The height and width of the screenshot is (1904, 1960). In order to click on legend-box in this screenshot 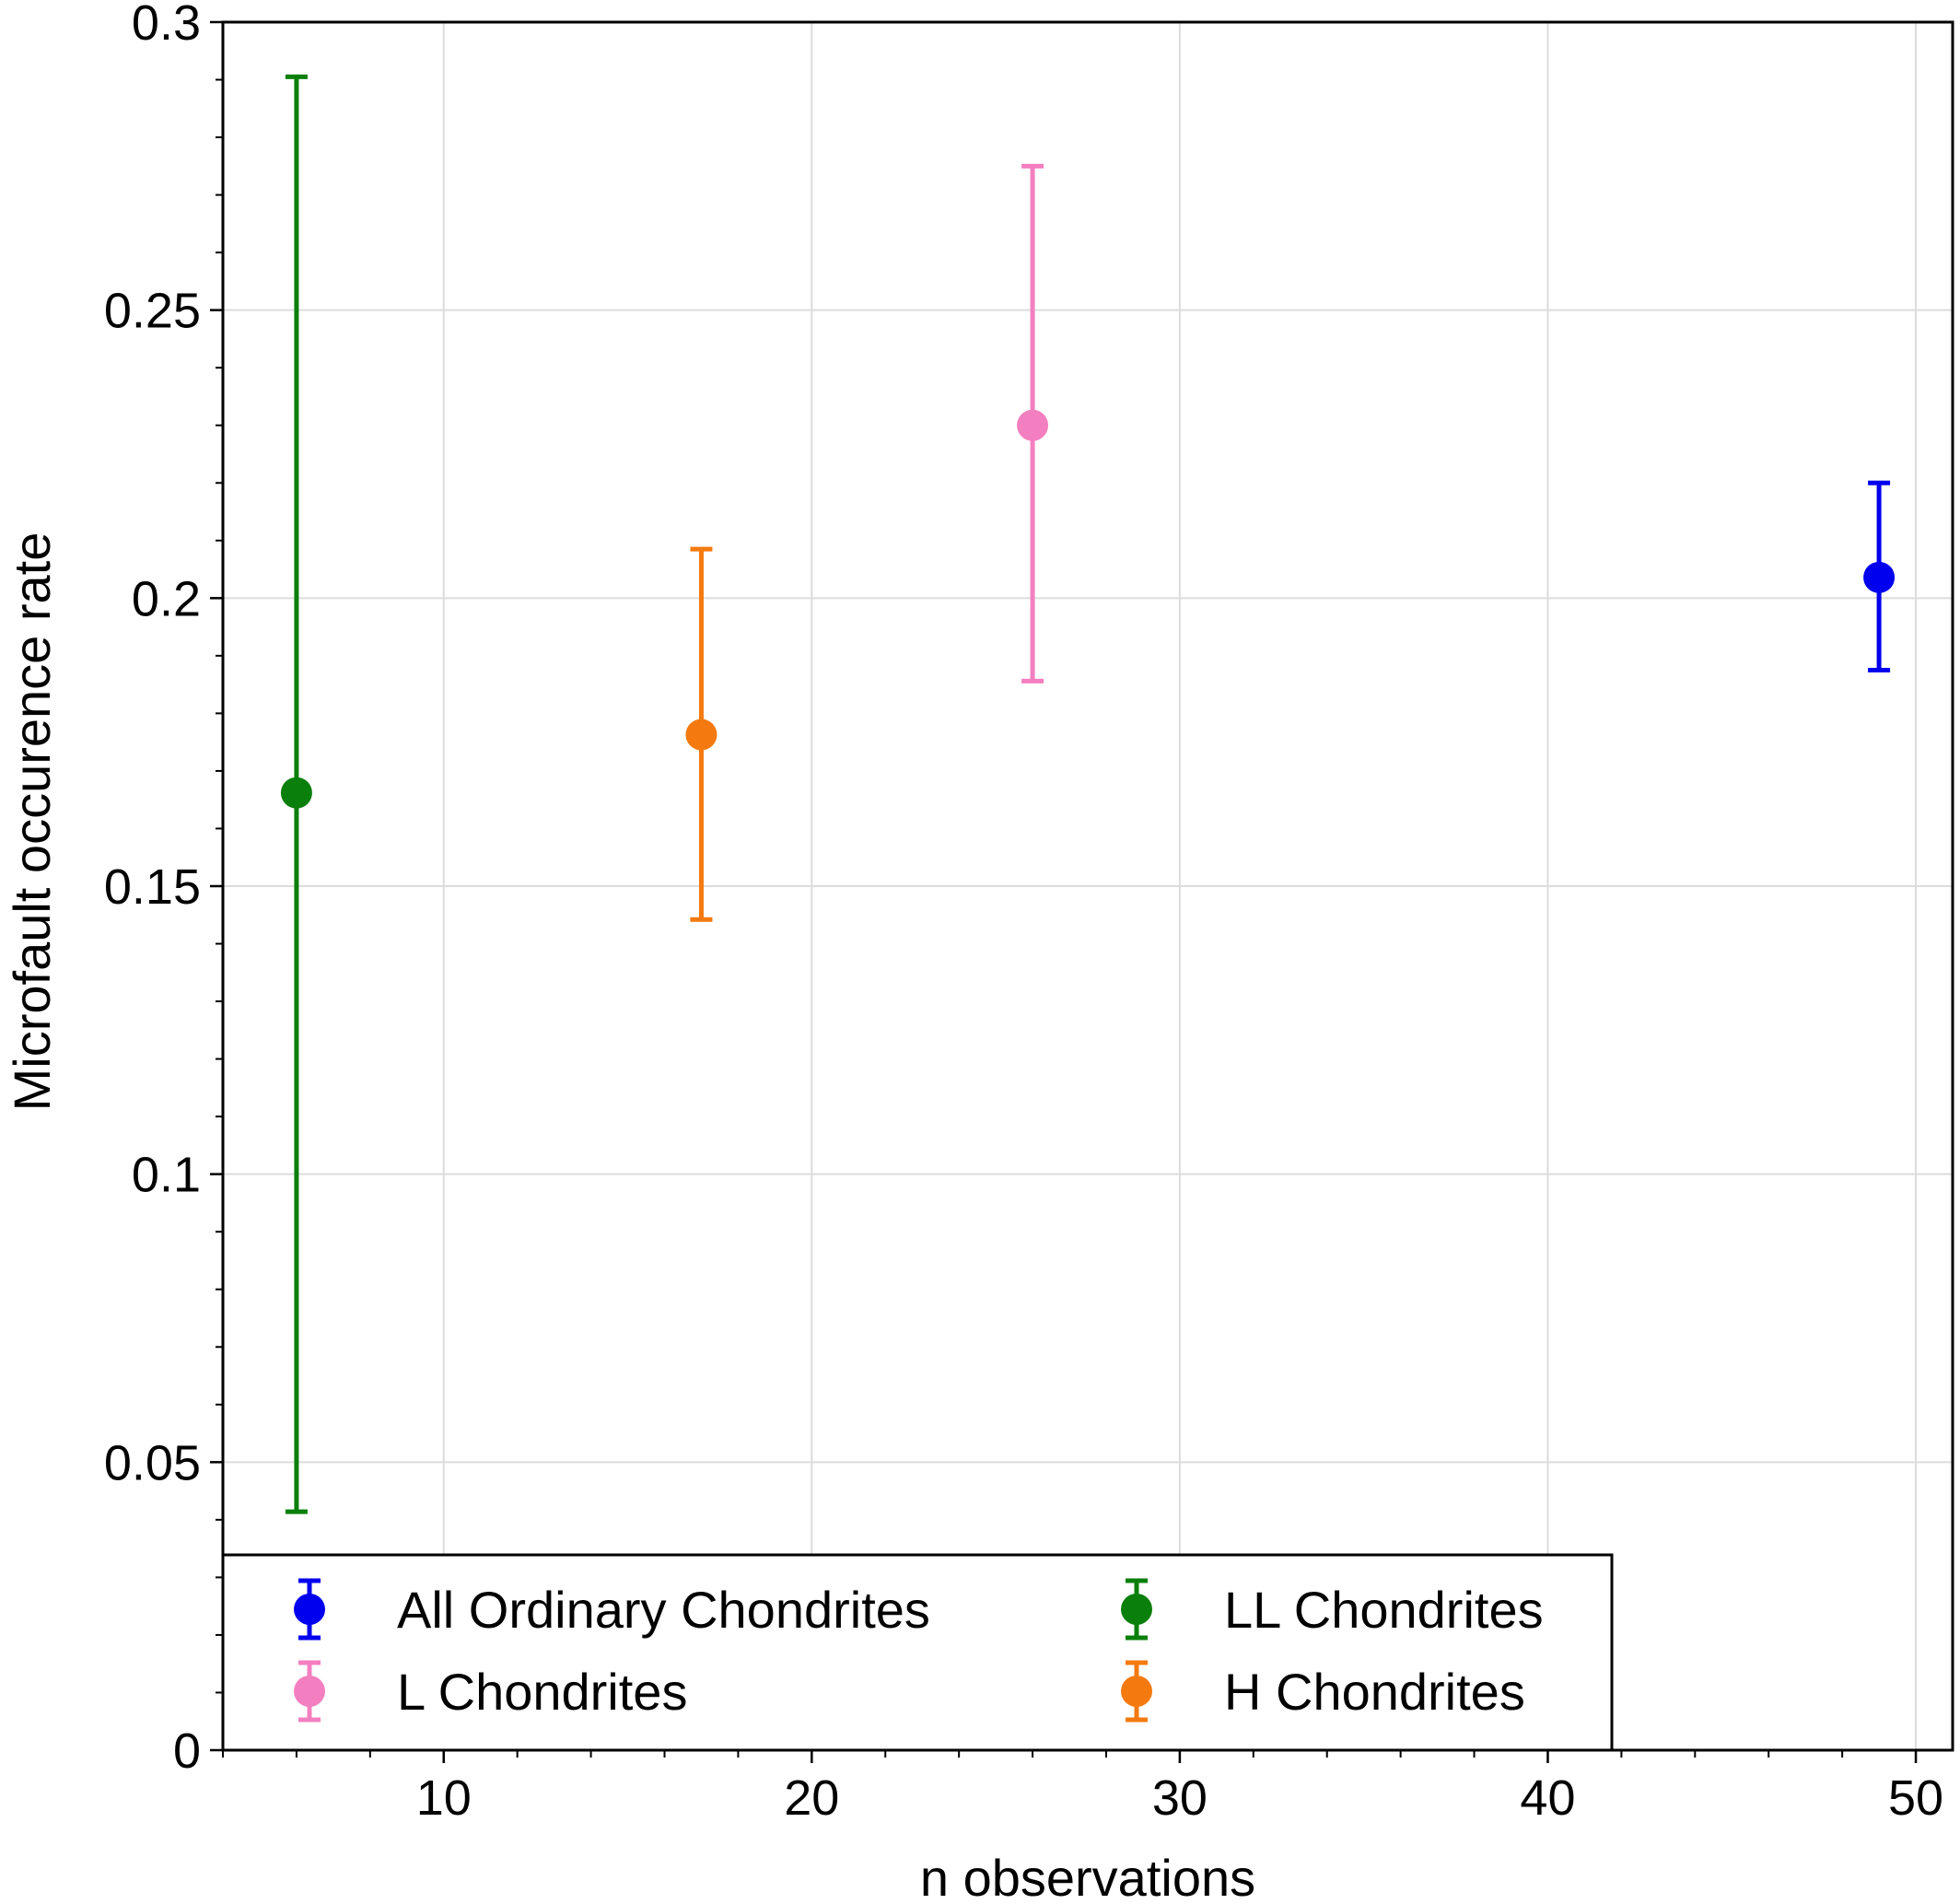, I will do `click(917, 1652)`.